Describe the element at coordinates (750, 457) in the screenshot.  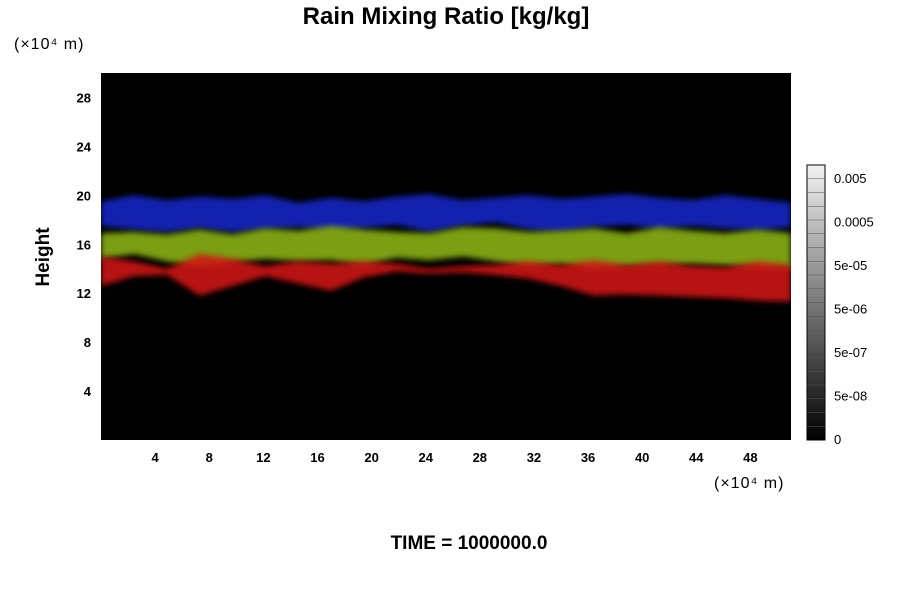
I see `x-tick-label: 48` at that location.